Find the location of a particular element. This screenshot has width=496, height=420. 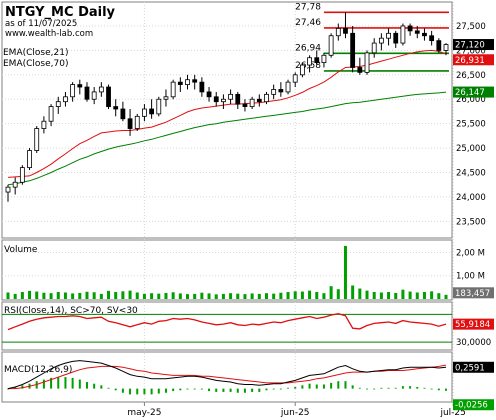

rsi-lines is located at coordinates (227, 328).